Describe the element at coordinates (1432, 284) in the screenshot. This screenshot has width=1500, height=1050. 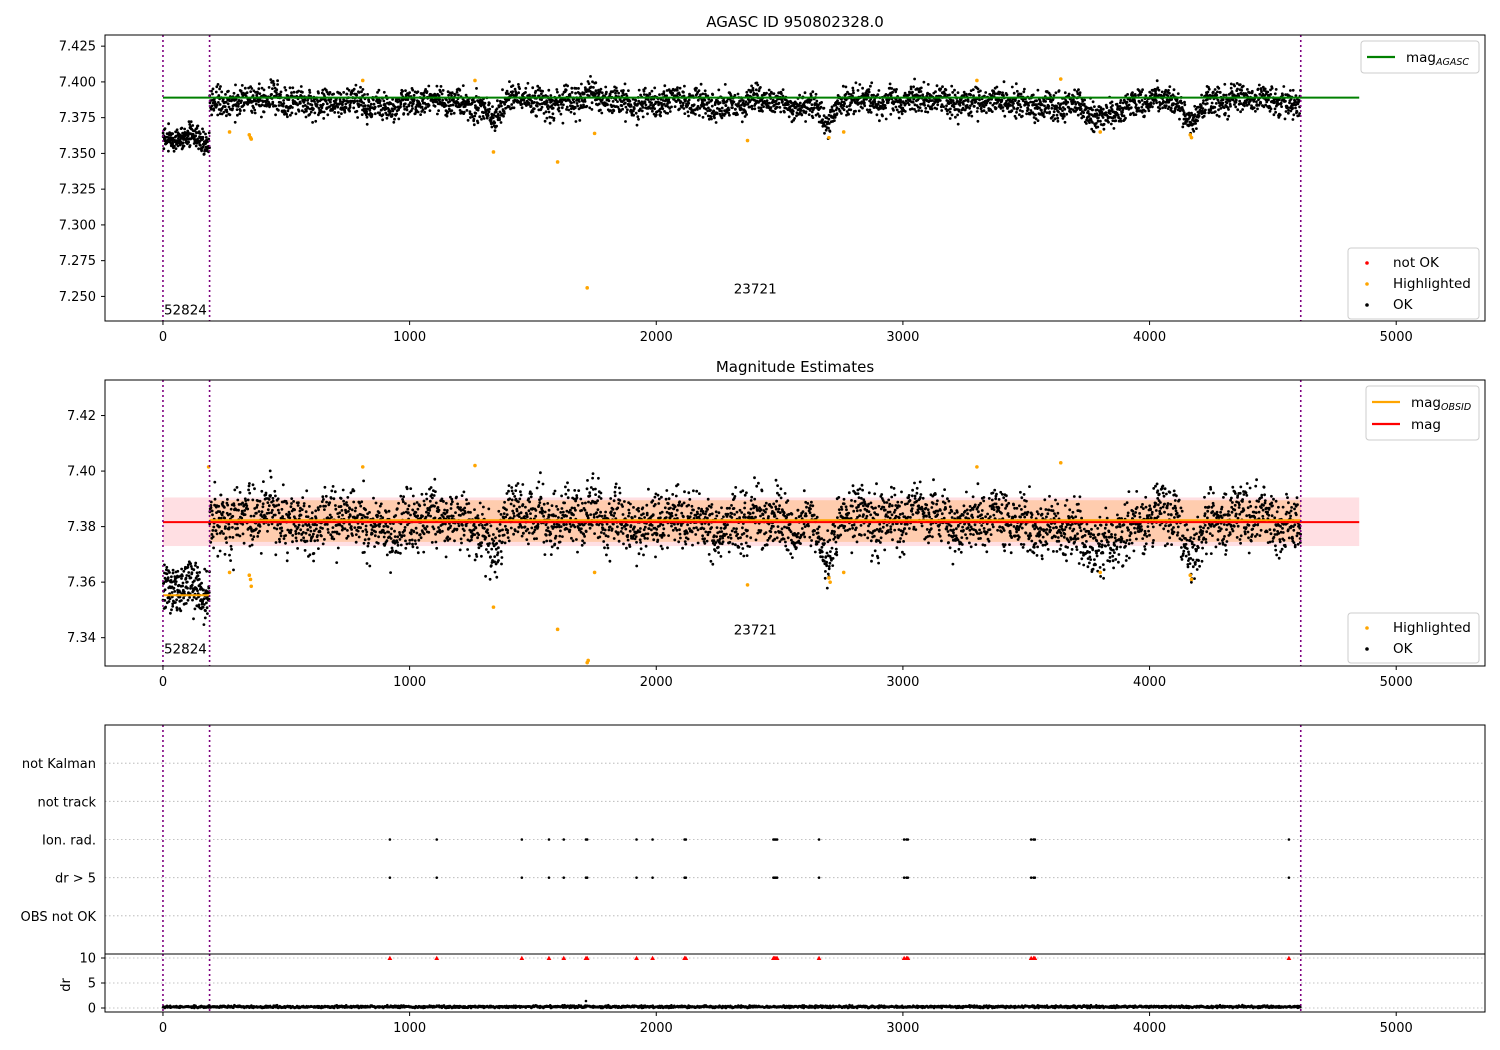
I see `legend-label: Highlighted` at that location.